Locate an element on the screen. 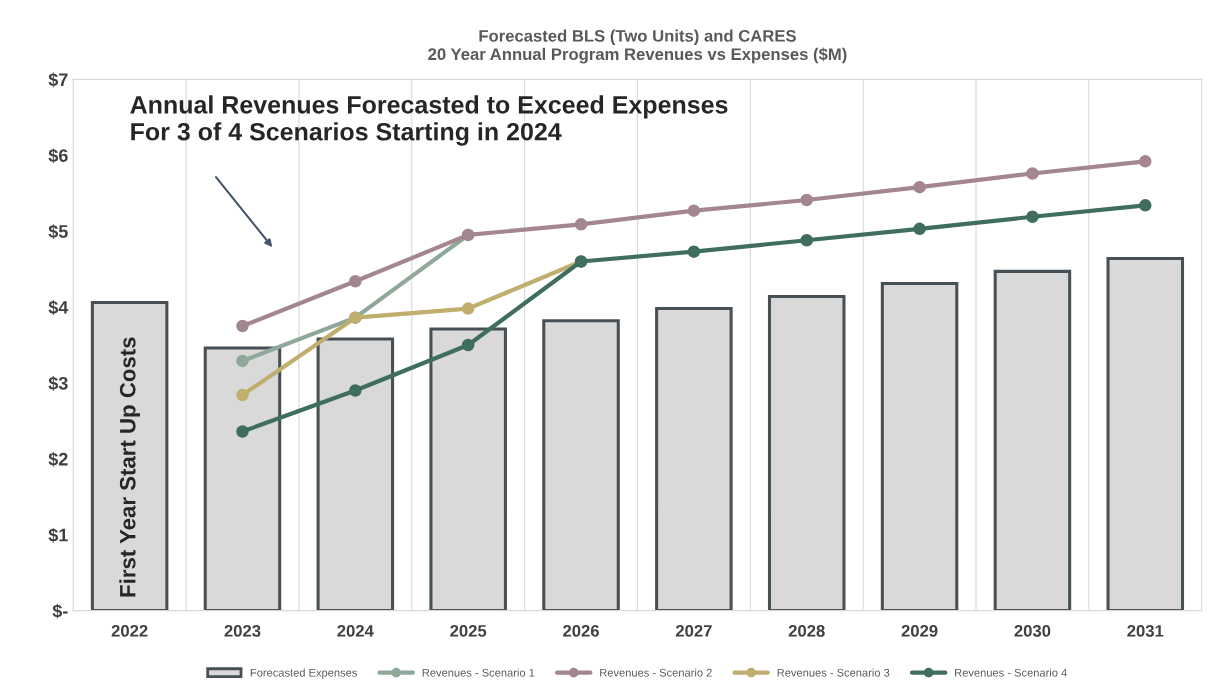  legend-label: Revenues - Scenario 3 is located at coordinates (833, 672).